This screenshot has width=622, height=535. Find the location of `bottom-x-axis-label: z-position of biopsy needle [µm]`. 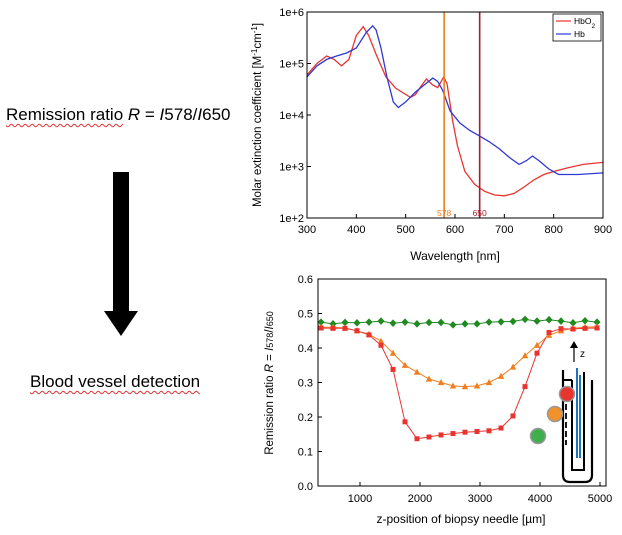

bottom-x-axis-label: z-position of biopsy needle [µm] is located at coordinates (460, 519).